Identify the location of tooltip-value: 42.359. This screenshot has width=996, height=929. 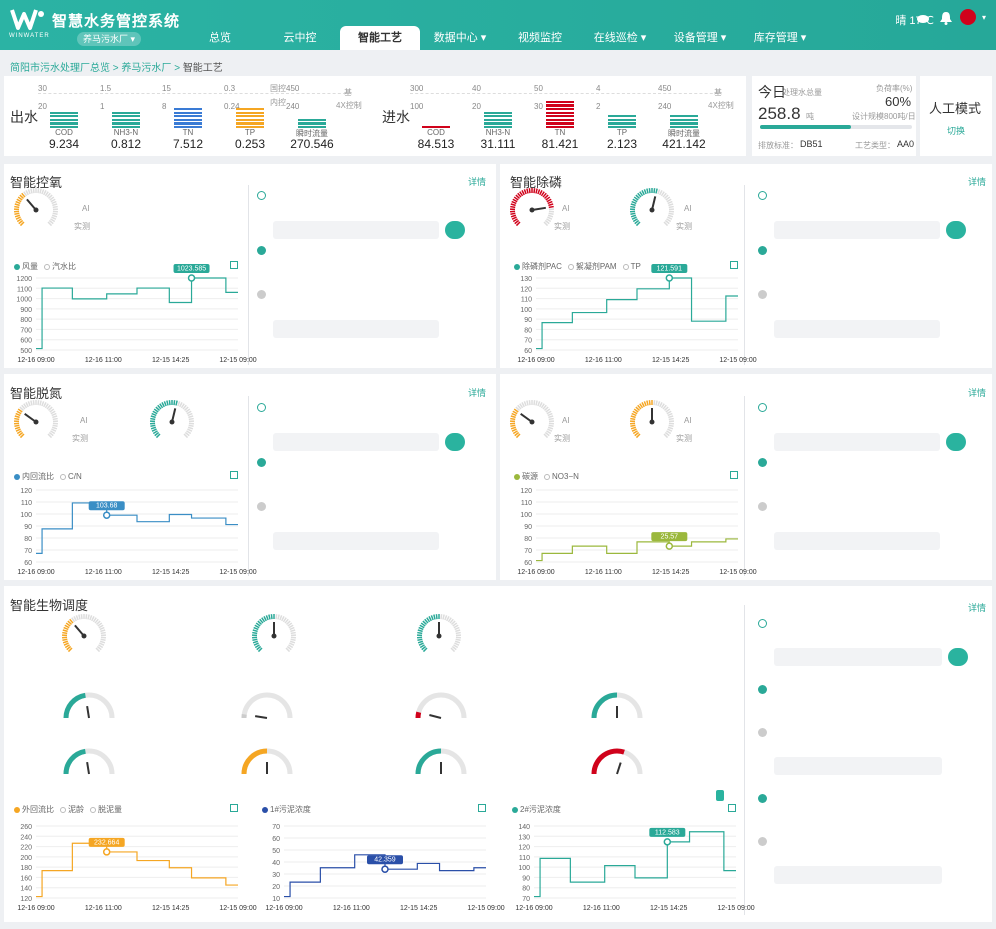
(385, 860).